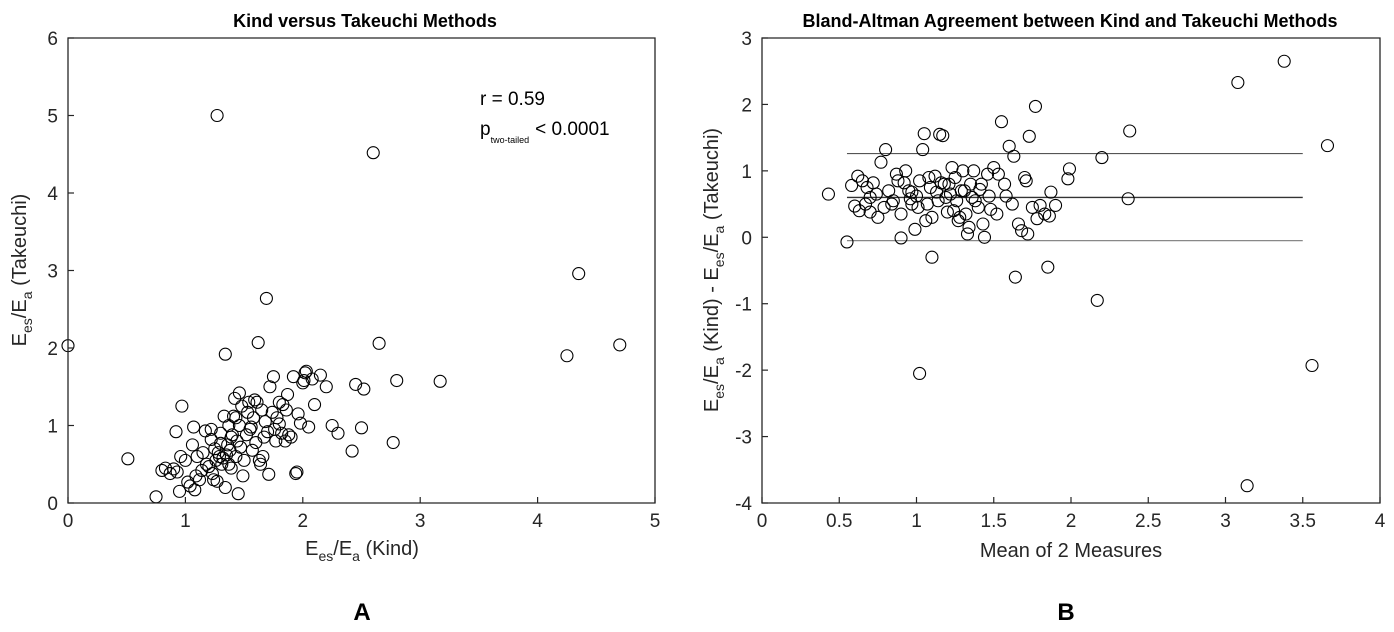  I want to click on panel-b-xlabel: Mean of 2 Measures, so click(1071, 551).